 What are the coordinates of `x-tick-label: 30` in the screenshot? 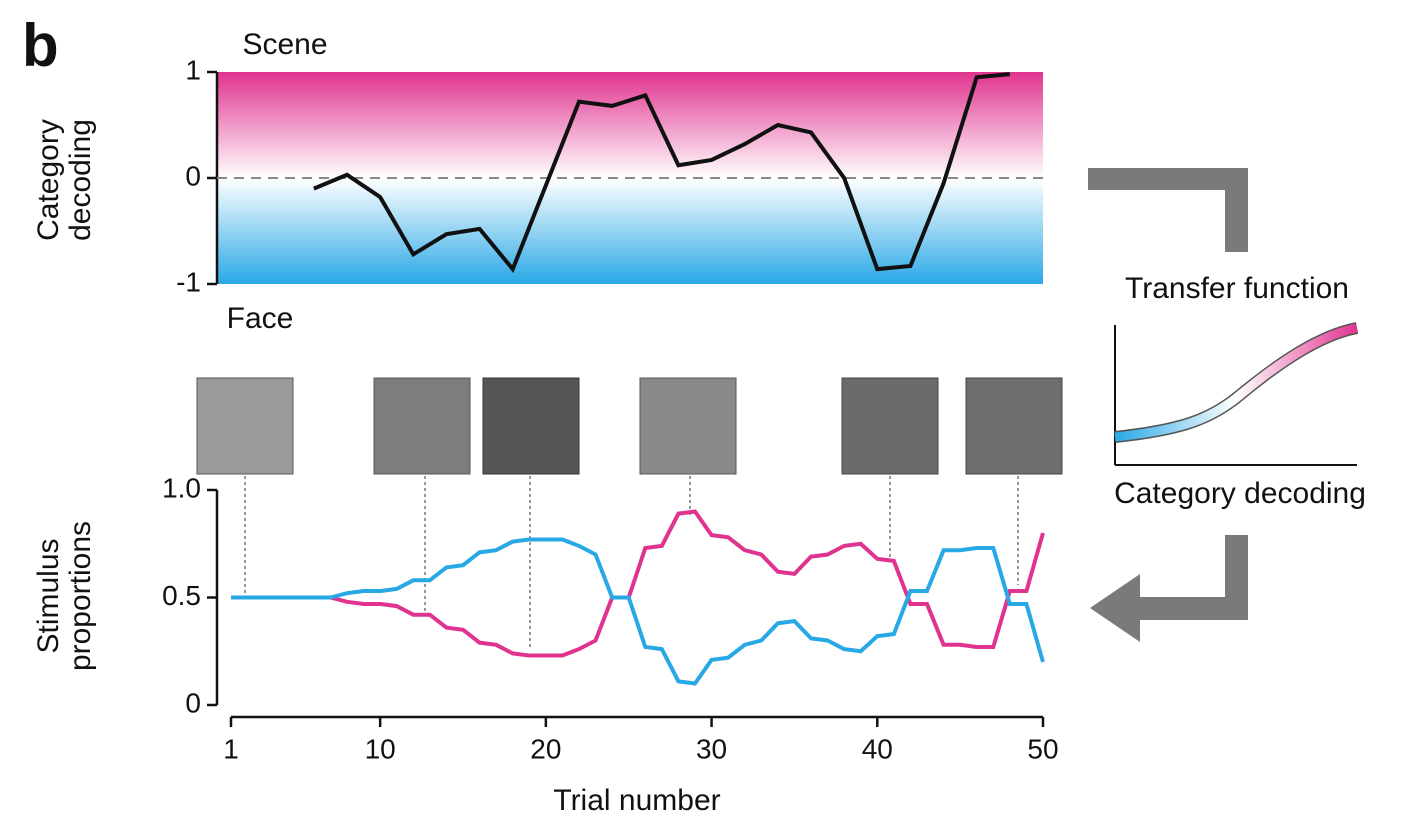 It's located at (711, 748).